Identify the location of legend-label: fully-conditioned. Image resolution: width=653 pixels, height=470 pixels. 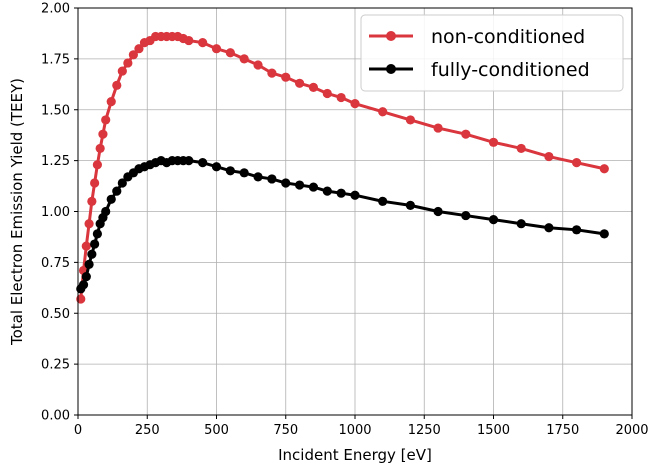
(510, 70).